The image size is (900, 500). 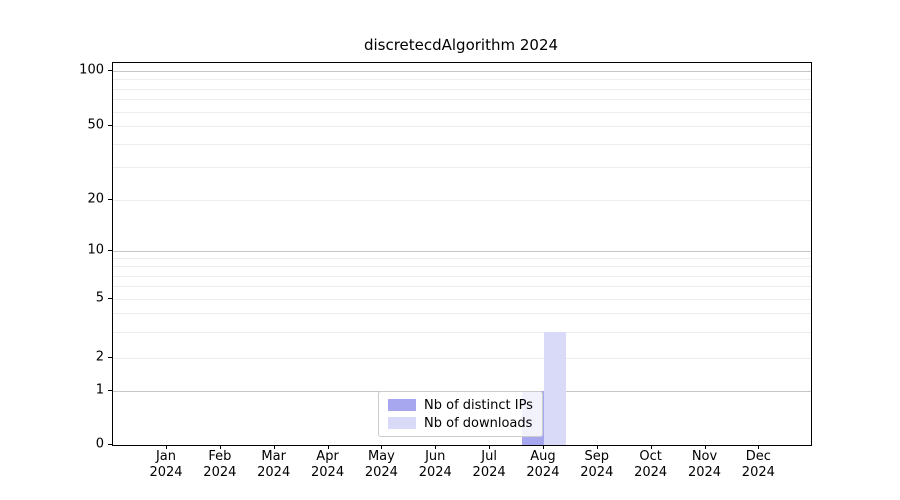 I want to click on x-tick-label-may: May 2024, so click(x=381, y=464).